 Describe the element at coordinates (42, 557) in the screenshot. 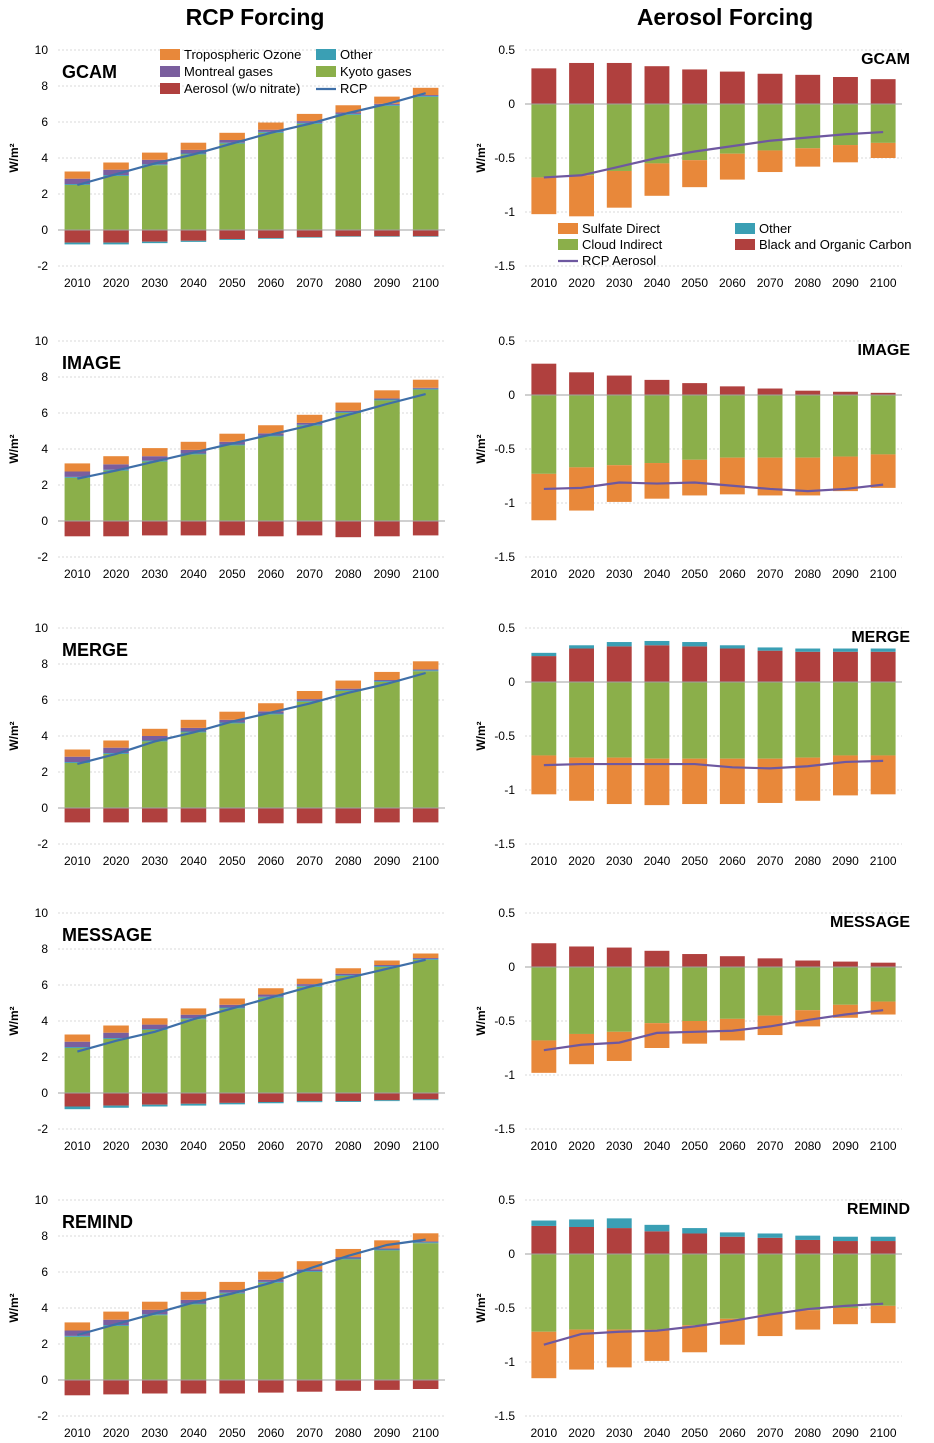

I see `y-tick-label: -2` at that location.